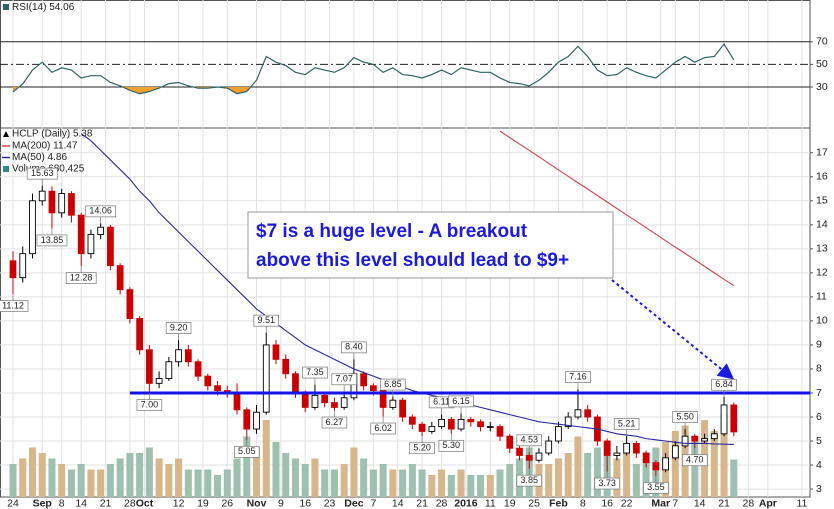 This screenshot has height=509, width=834. I want to click on y-tick-label: 13, so click(822, 249).